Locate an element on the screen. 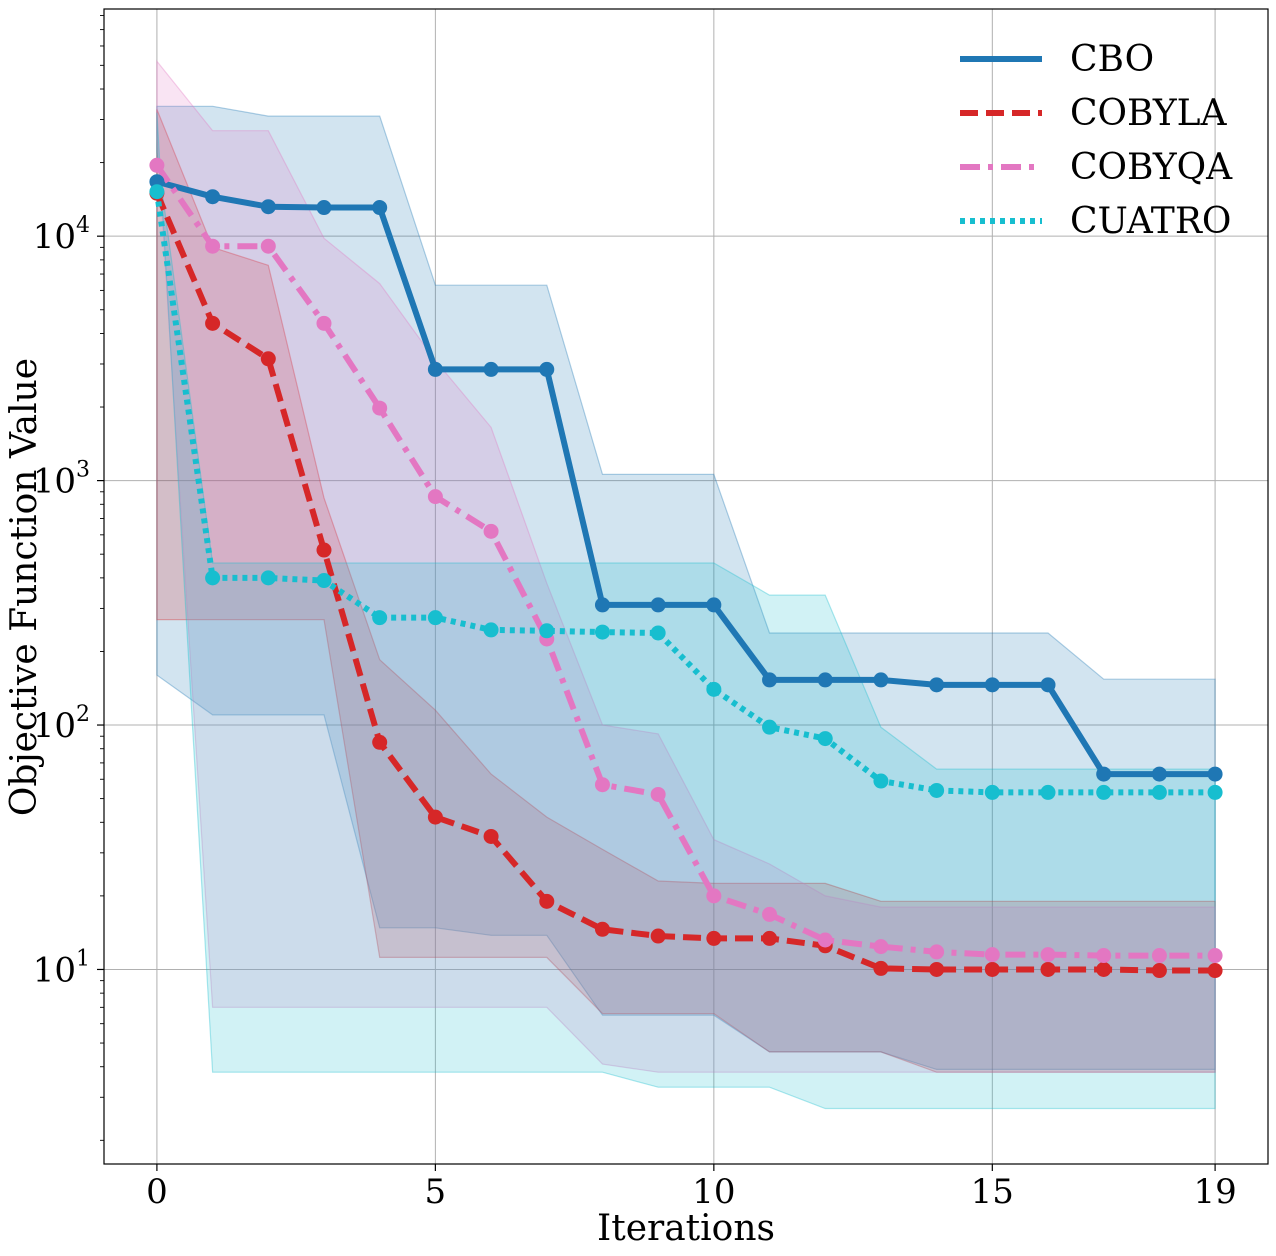 This screenshot has height=1256, width=1276. y-tick-label: 10⁴ is located at coordinates (61, 235).